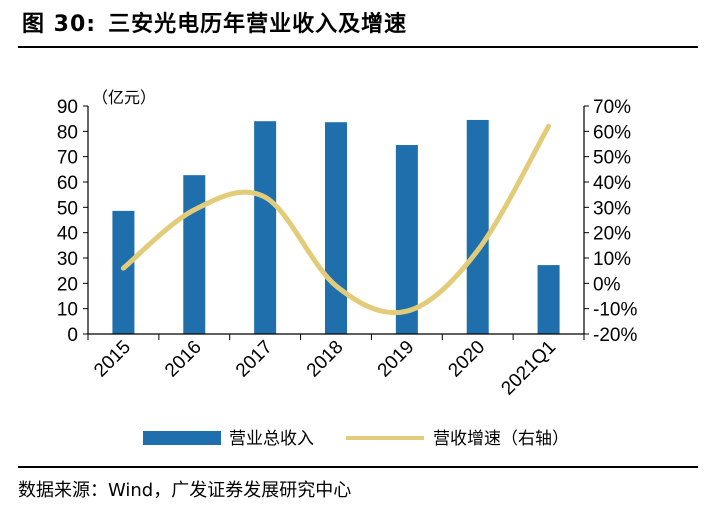  Describe the element at coordinates (67, 183) in the screenshot. I see `y-left-tick-label: 60` at that location.